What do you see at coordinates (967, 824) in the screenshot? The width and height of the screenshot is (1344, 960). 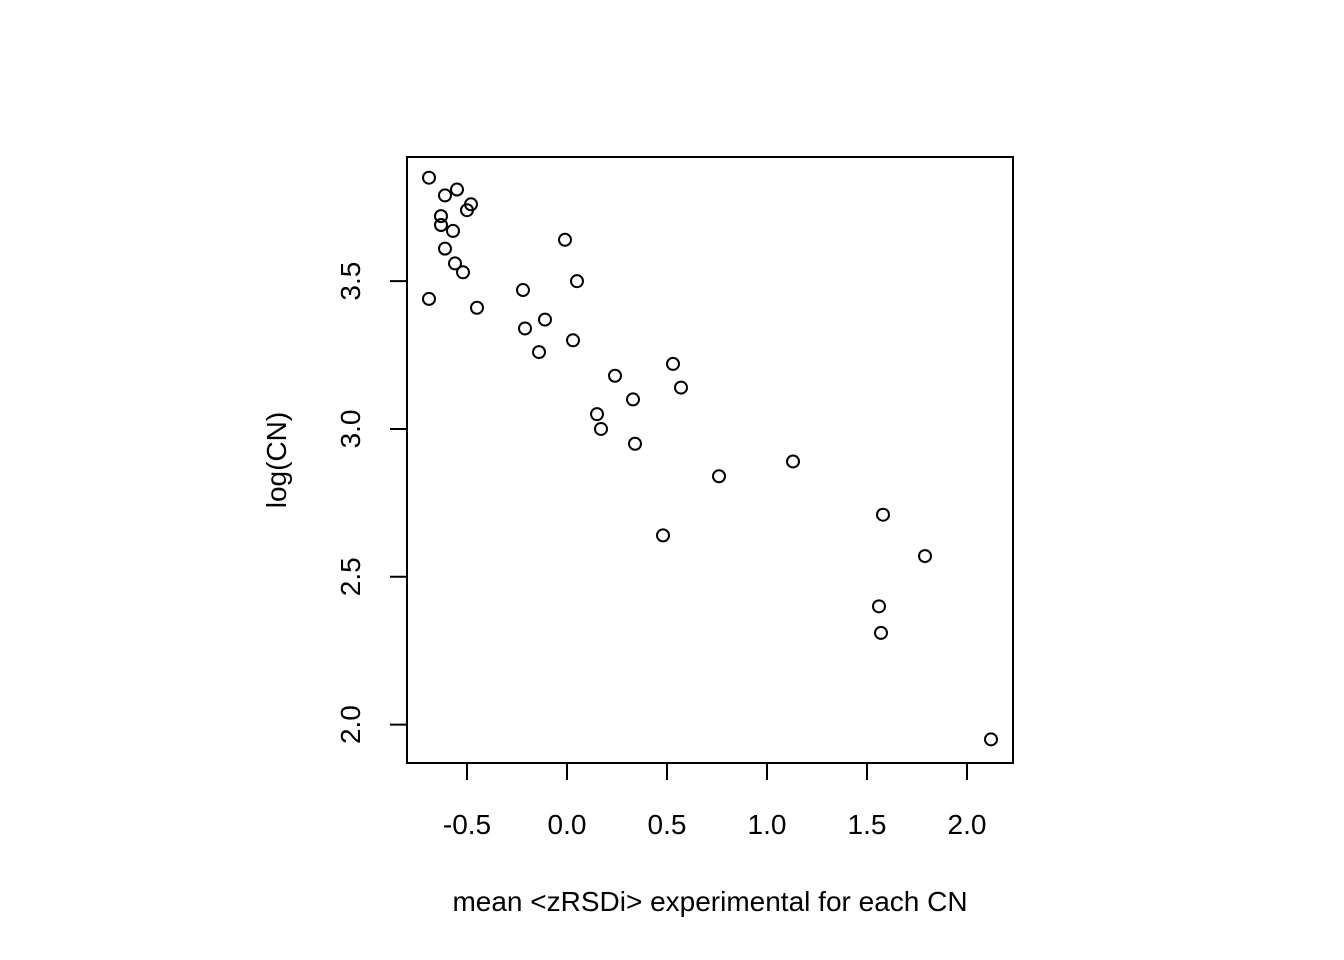 I see `x-tick-label: 2.0` at bounding box center [967, 824].